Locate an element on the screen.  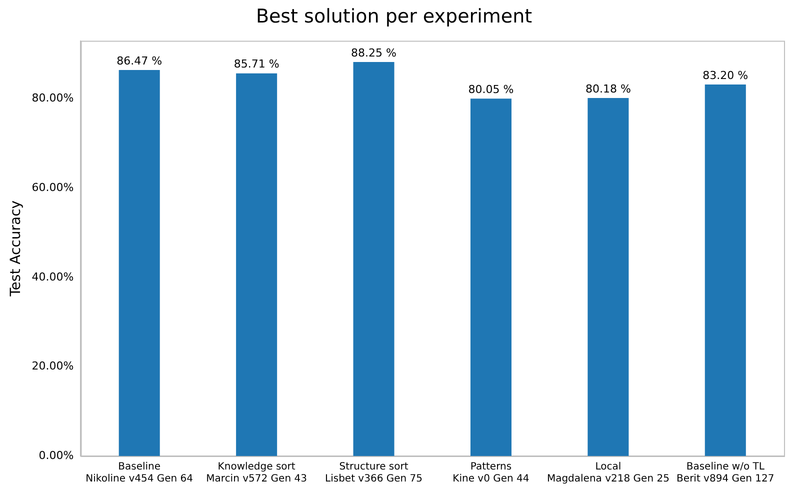
y-tick-label: 0.00% is located at coordinates (56, 455).